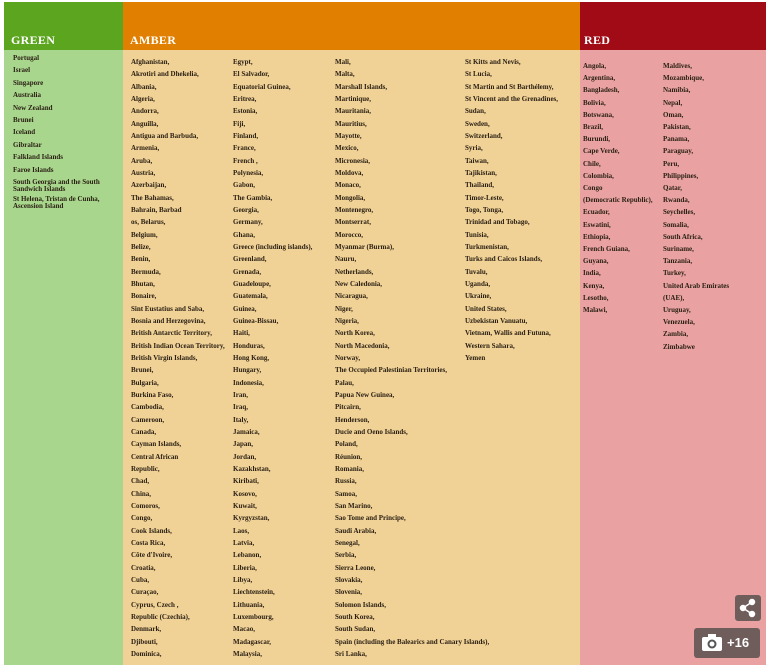  Describe the element at coordinates (164, 357) in the screenshot. I see `country-entry: British Virgin Islands,` at that location.